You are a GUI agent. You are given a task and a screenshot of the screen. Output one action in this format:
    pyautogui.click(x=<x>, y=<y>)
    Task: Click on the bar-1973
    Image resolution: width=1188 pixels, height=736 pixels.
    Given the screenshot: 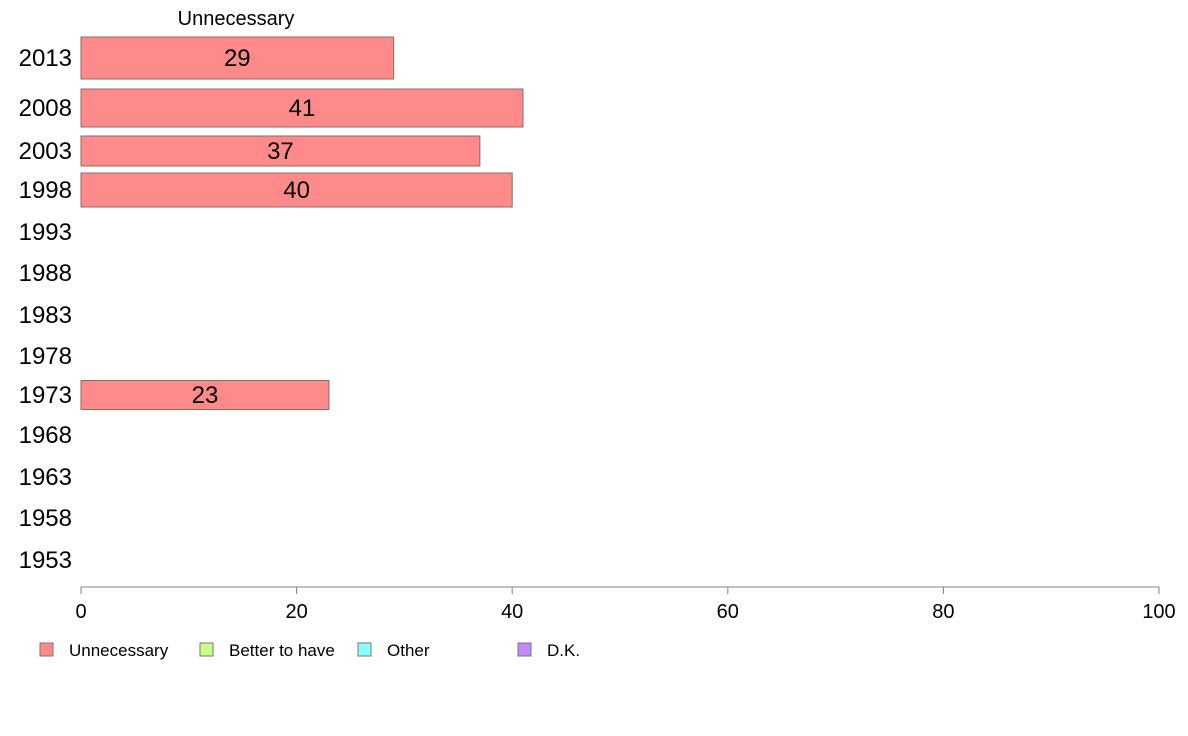 What is the action you would take?
    pyautogui.click(x=205, y=395)
    